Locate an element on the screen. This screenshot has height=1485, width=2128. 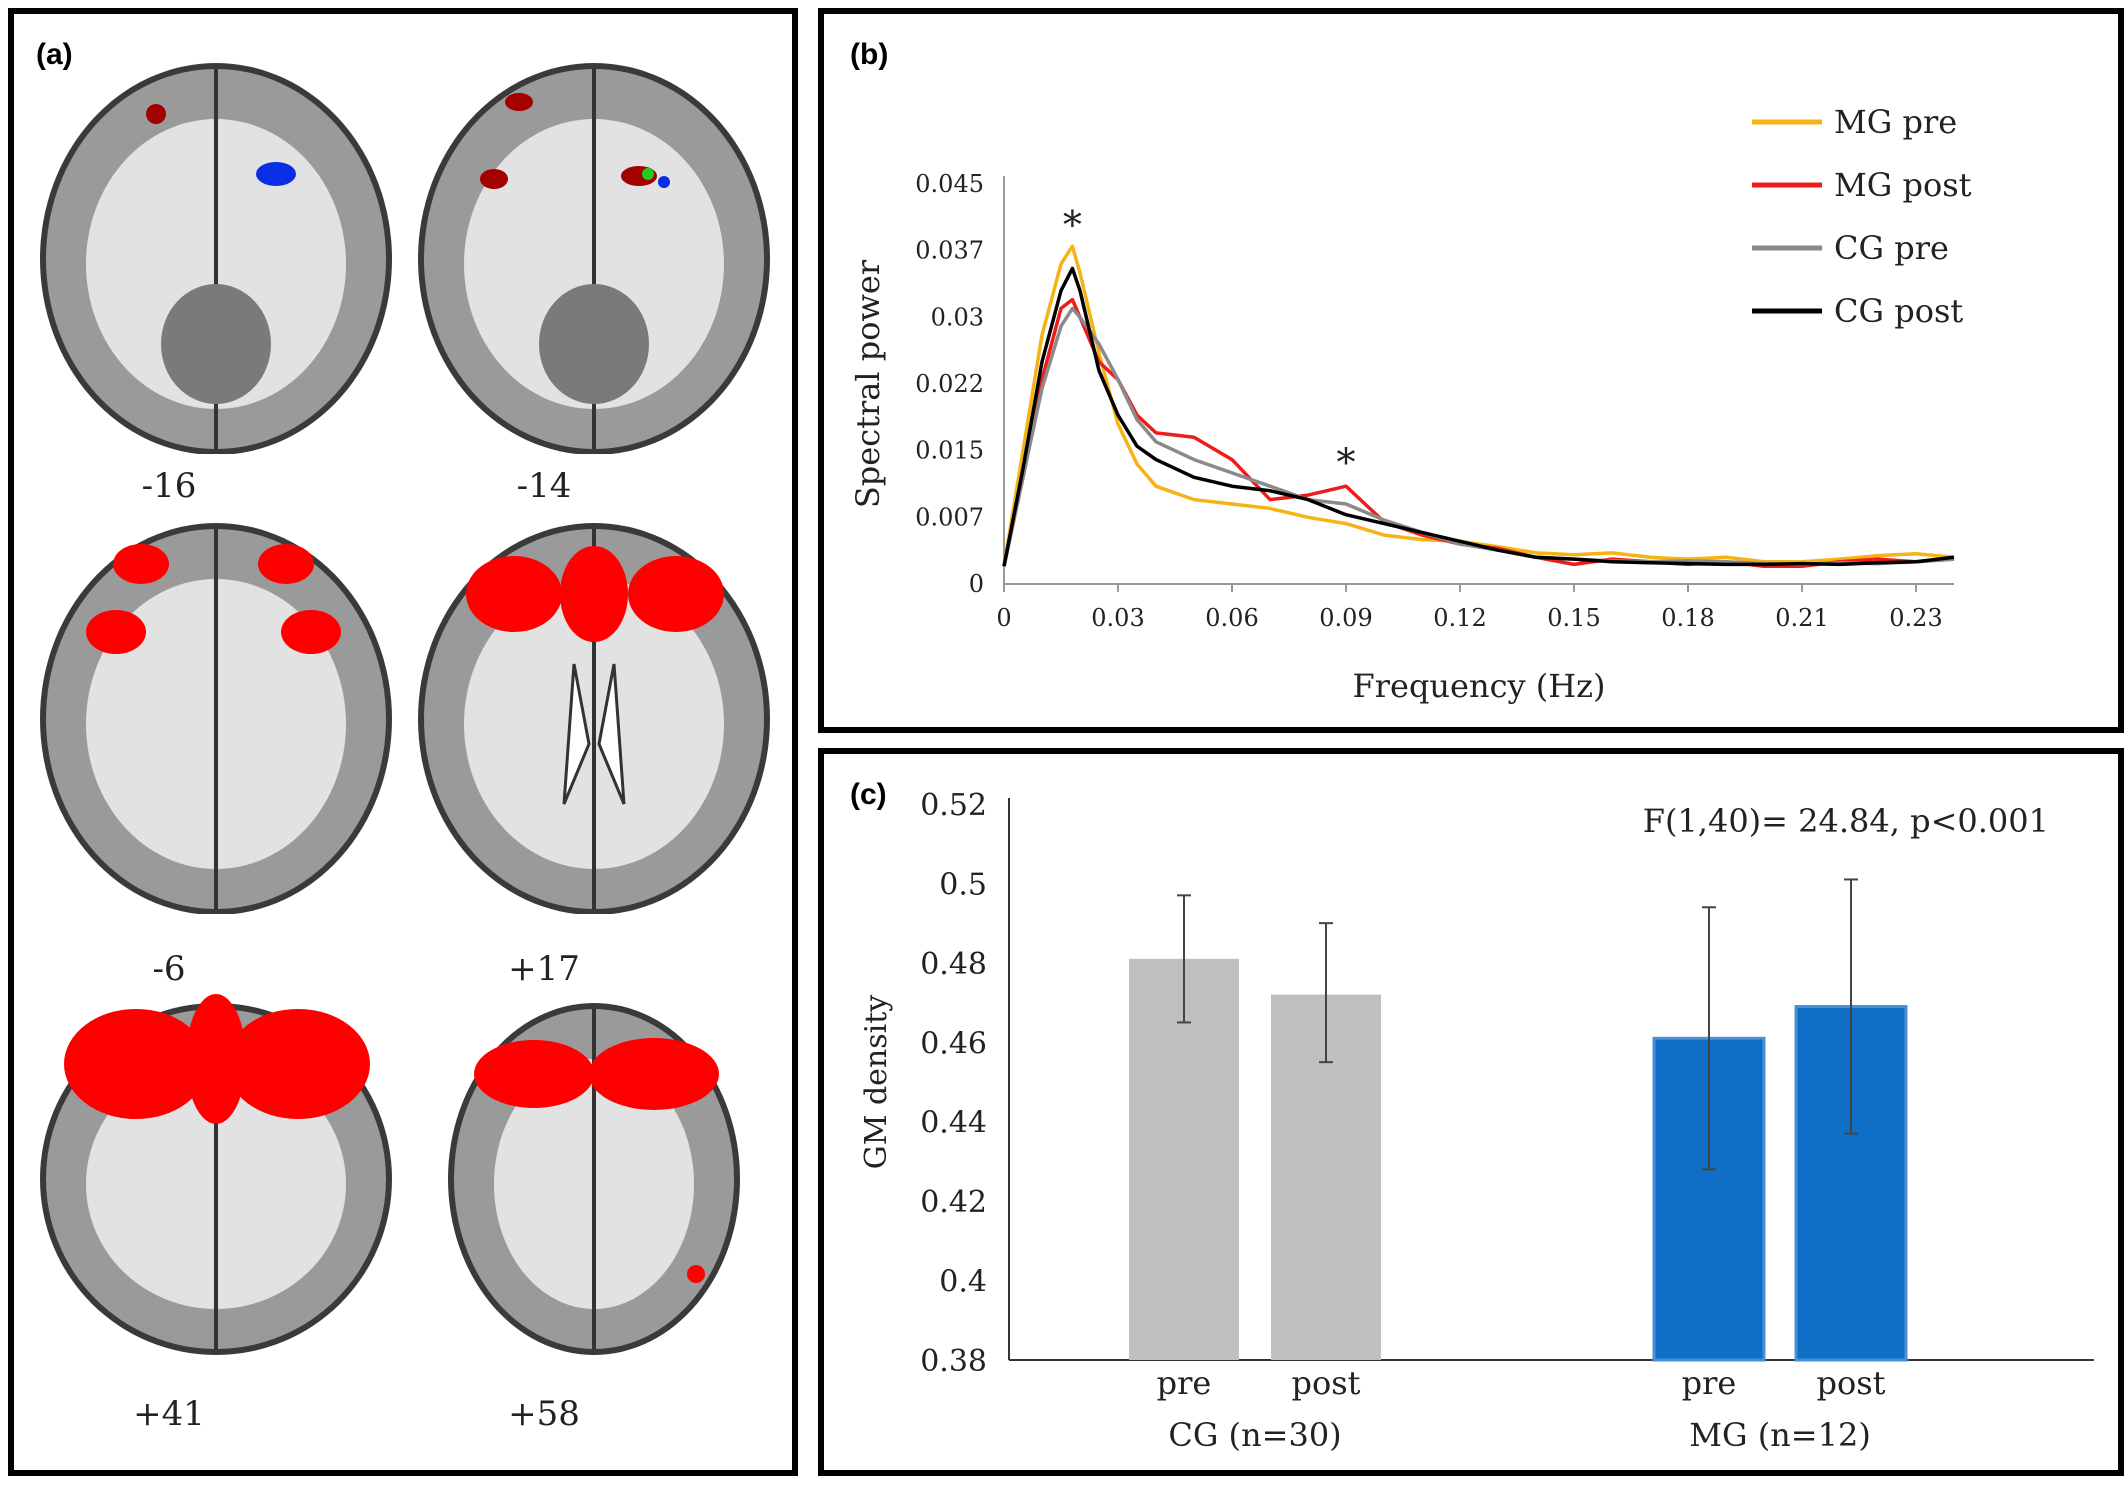
x-tick-label: 0.06 is located at coordinates (1231, 618).